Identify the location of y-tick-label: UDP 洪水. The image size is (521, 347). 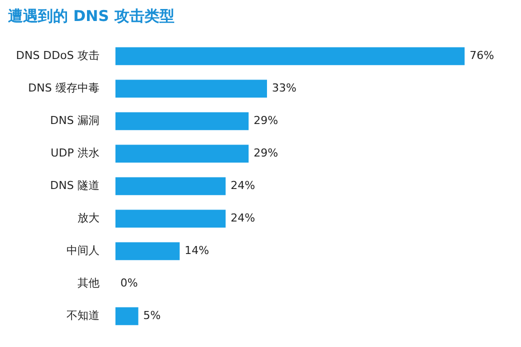
(75, 153).